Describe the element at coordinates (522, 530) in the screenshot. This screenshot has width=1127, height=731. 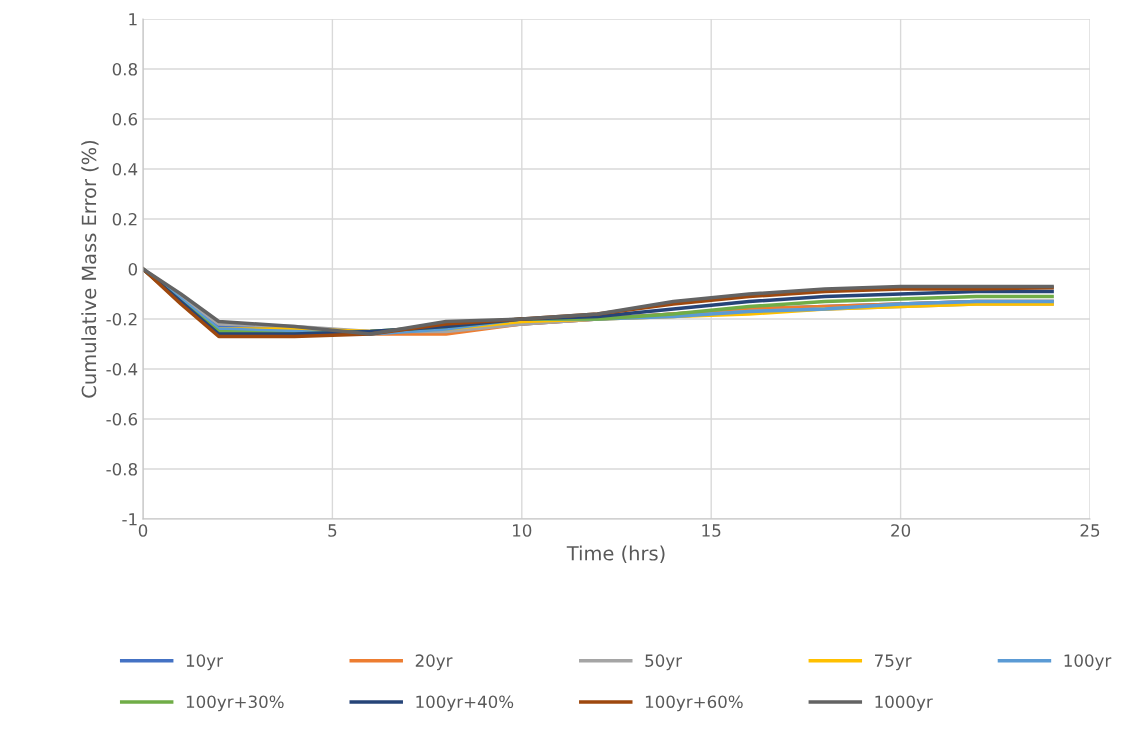
I see `x-tick-label: 10` at that location.